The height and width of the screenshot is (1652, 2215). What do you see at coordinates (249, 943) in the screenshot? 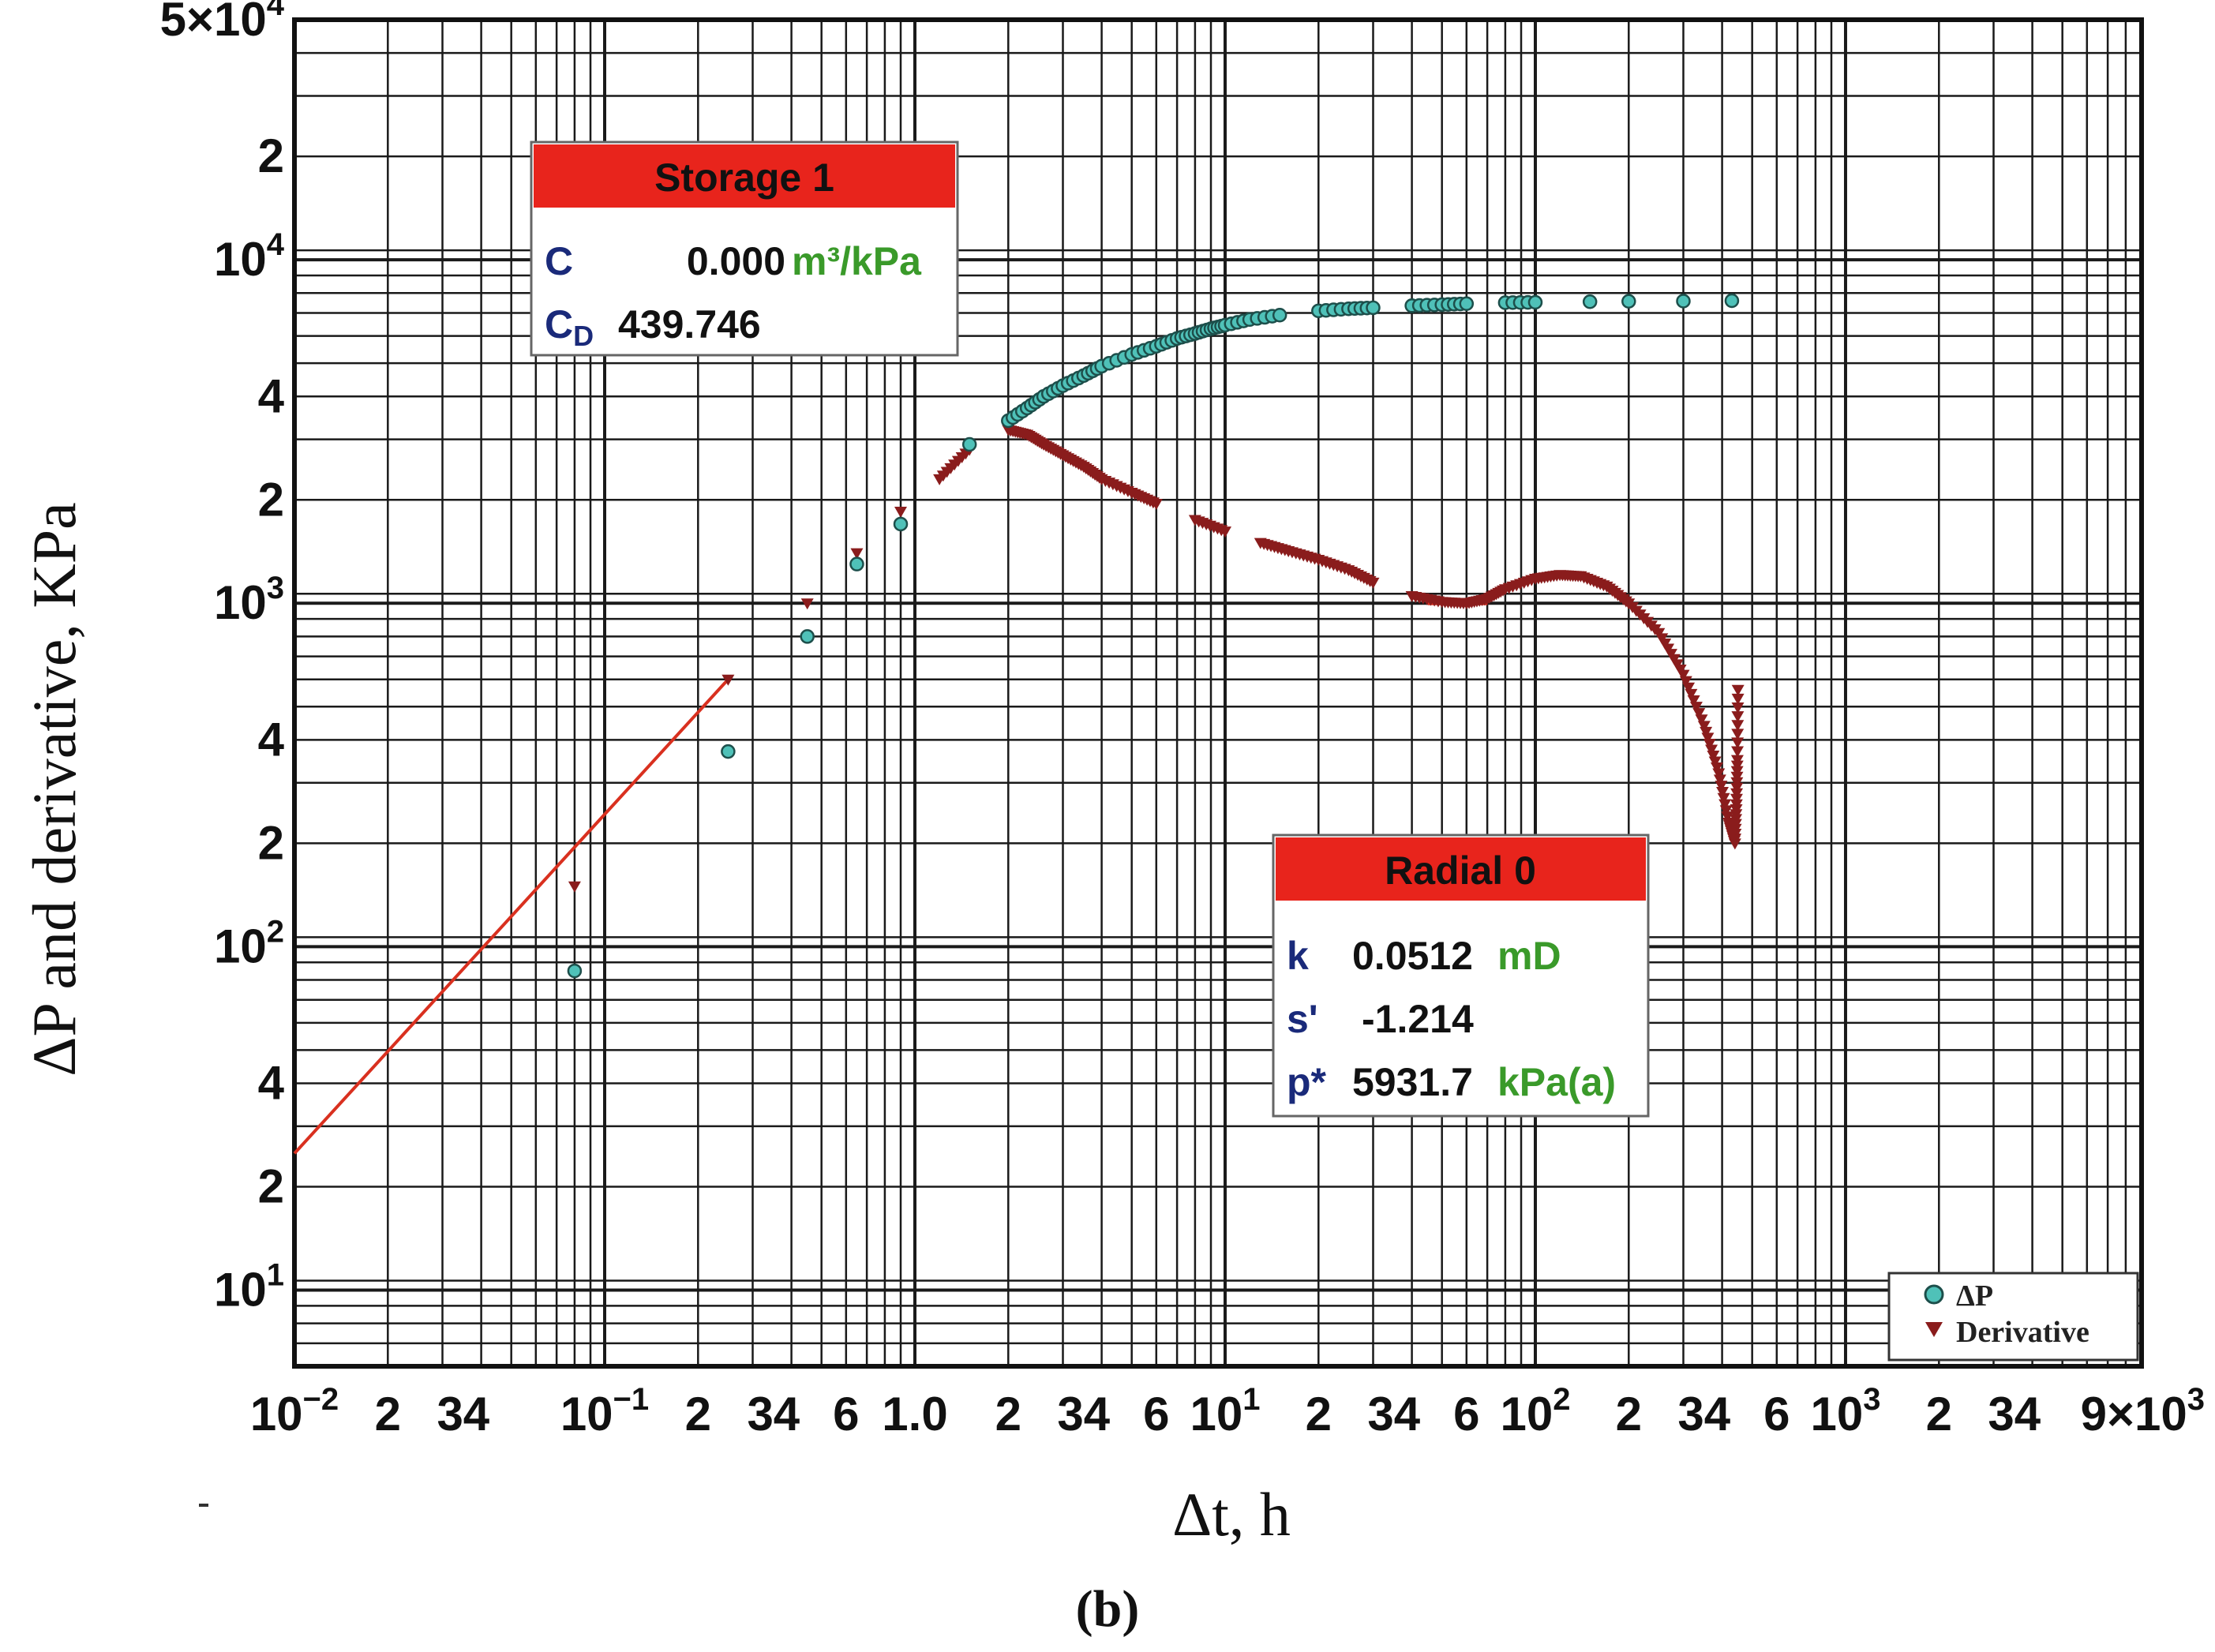
I see `y-tick-label: 10²` at bounding box center [249, 943].